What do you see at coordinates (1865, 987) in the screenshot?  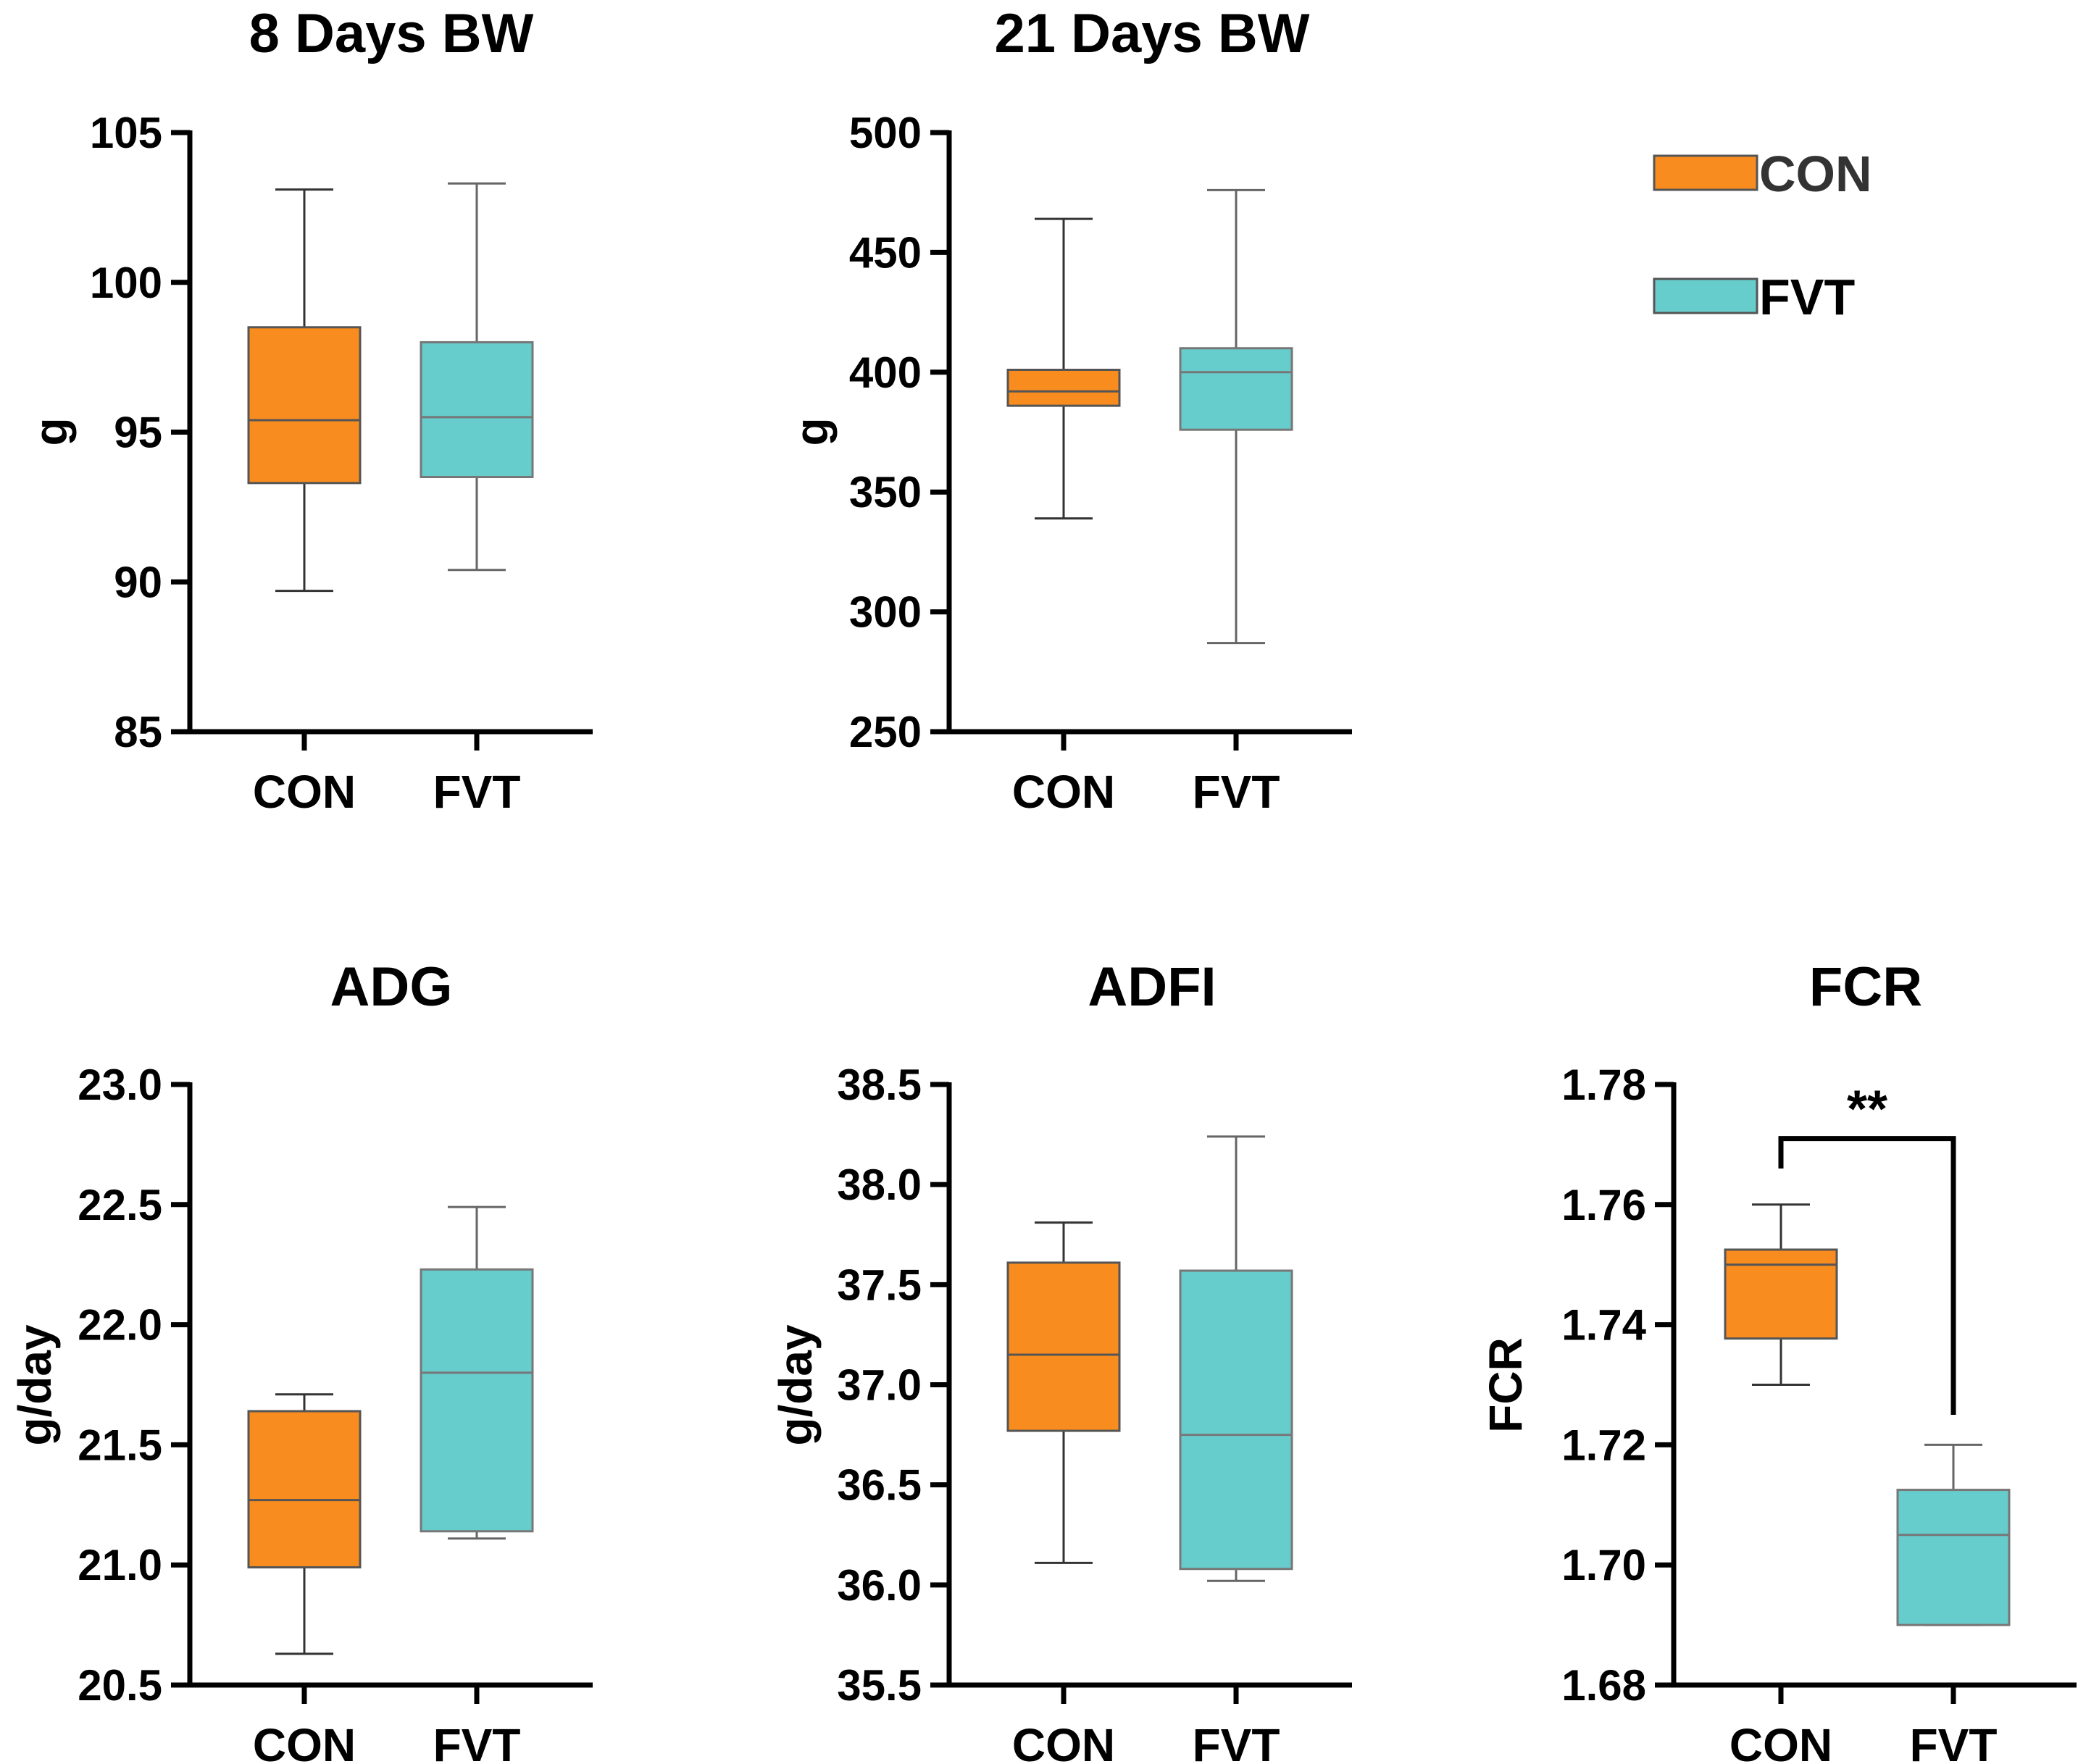 I see `chart-title: FCR` at bounding box center [1865, 987].